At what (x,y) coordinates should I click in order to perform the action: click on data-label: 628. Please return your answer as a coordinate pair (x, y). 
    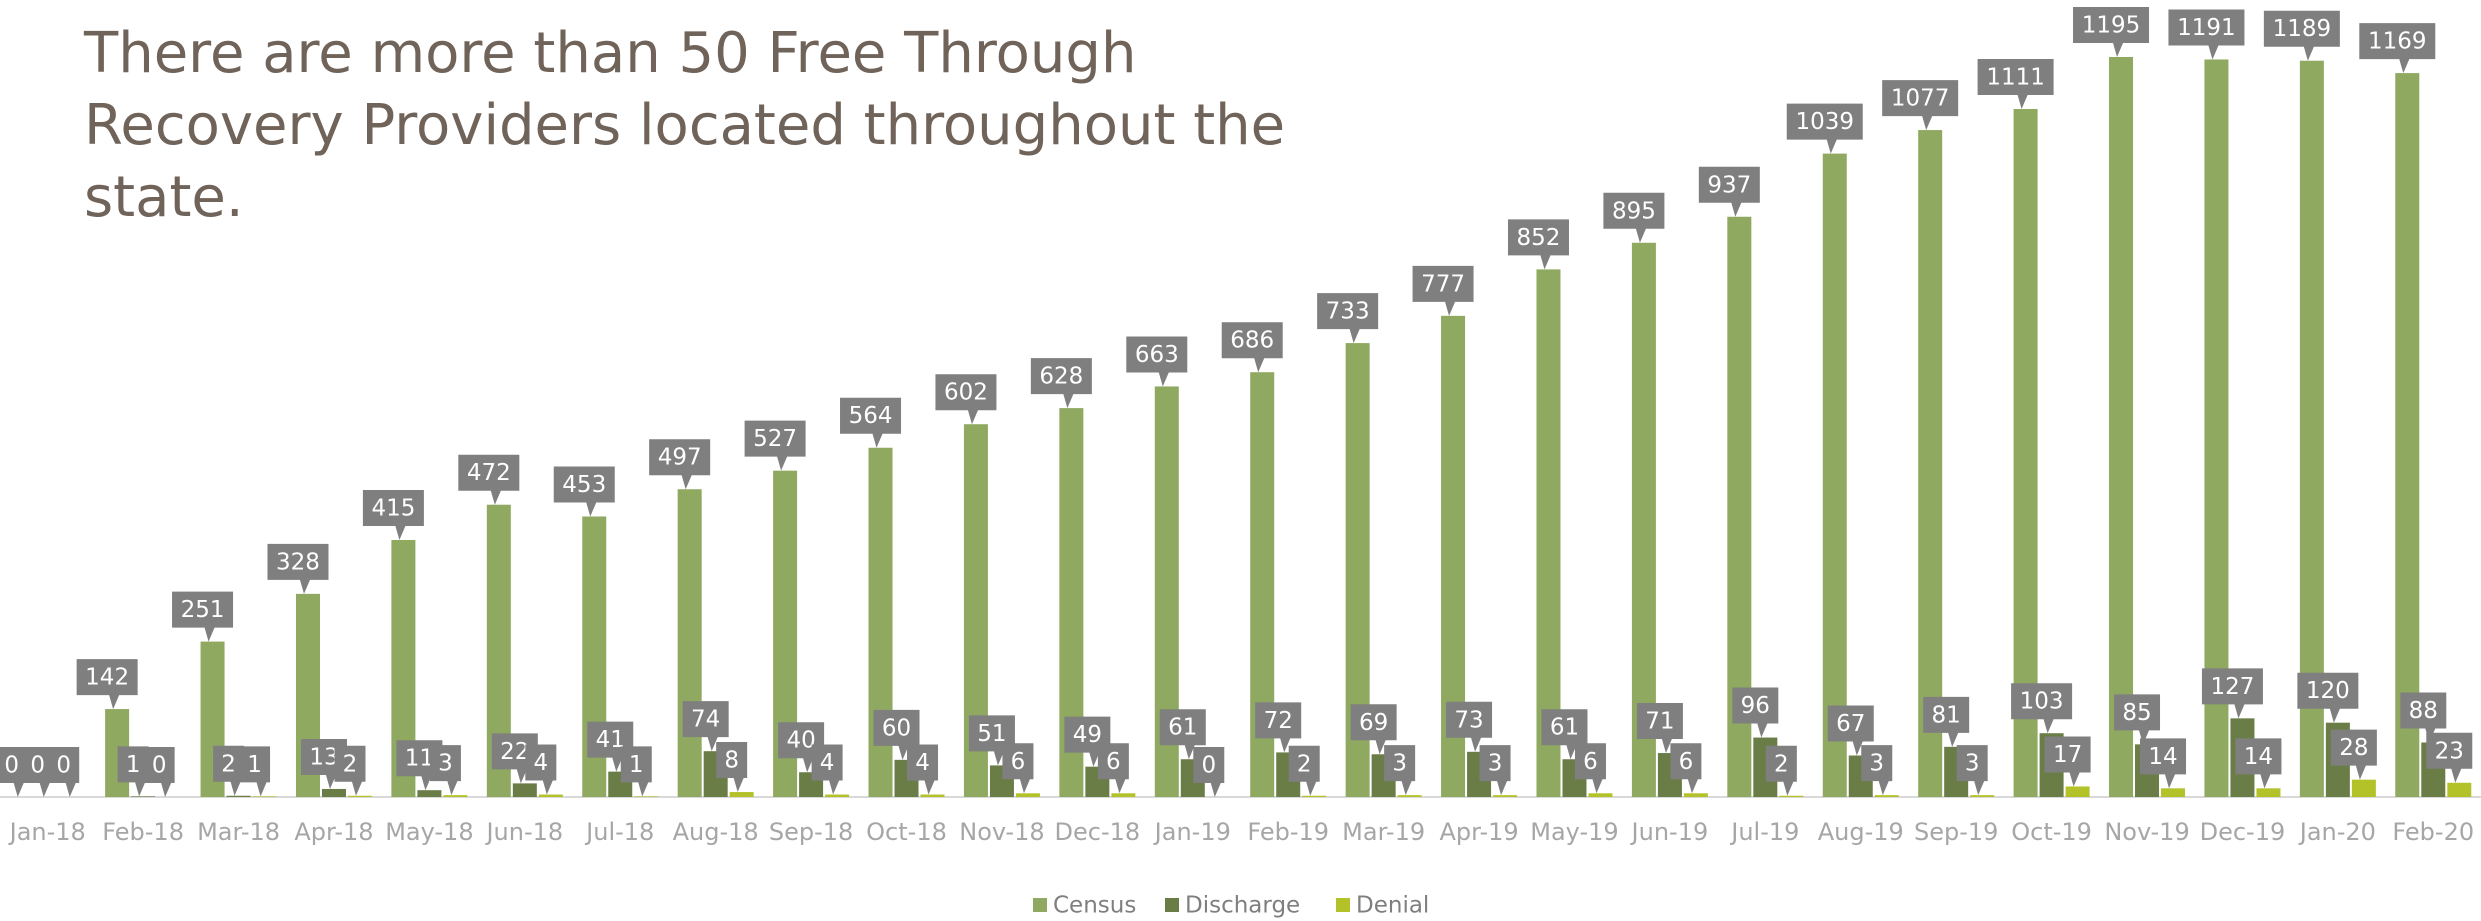
    Looking at the image, I should click on (1061, 383).